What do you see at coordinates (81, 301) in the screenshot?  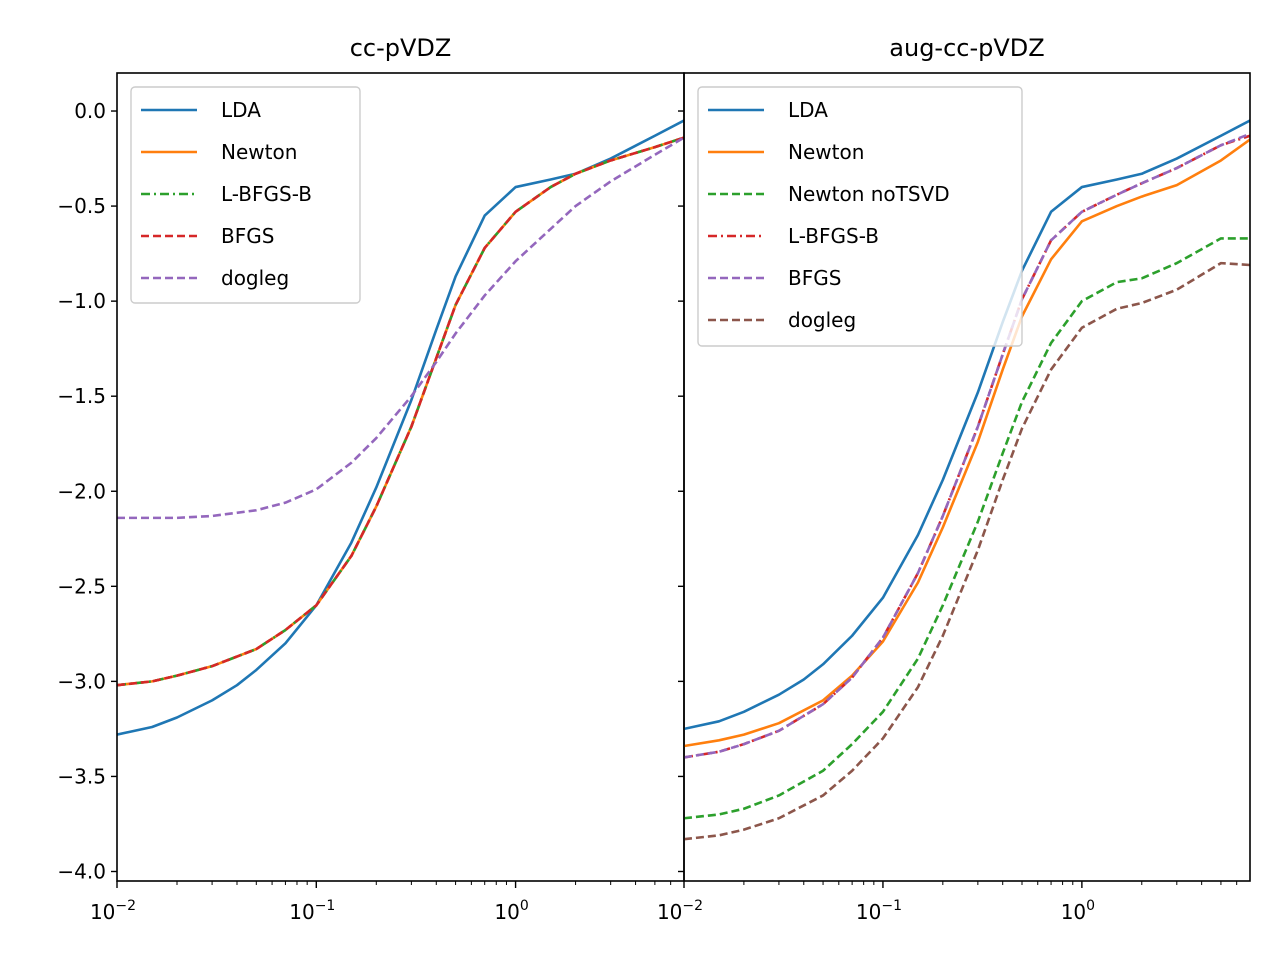 I see `y-tick-label: −1.0` at bounding box center [81, 301].